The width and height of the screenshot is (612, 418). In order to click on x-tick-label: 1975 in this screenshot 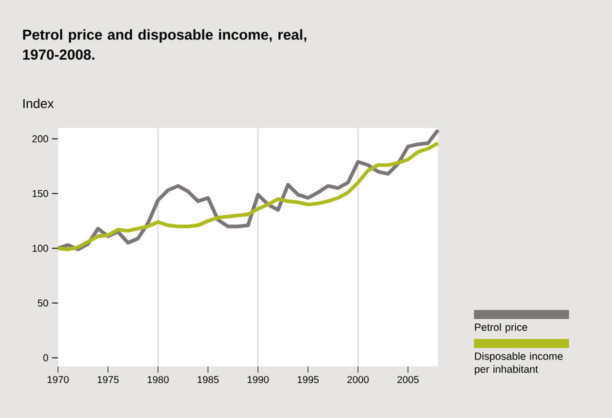, I will do `click(108, 380)`.